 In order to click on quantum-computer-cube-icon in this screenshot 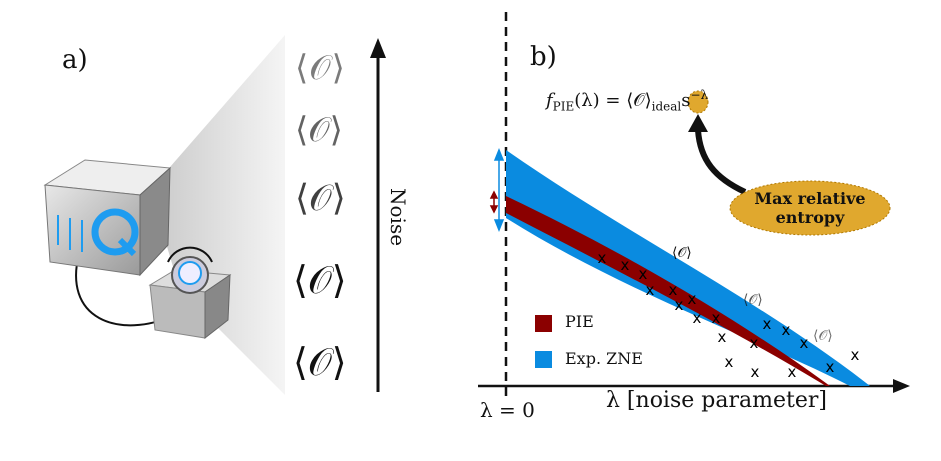, I will do `click(107, 218)`.